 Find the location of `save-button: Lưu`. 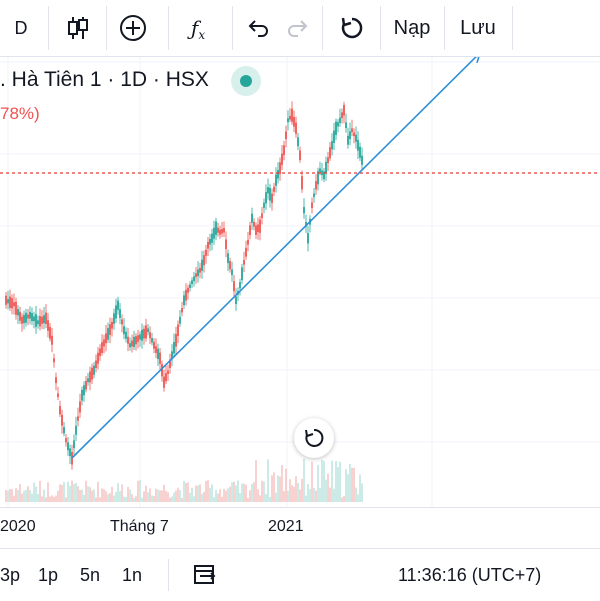

save-button: Lưu is located at coordinates (478, 27).